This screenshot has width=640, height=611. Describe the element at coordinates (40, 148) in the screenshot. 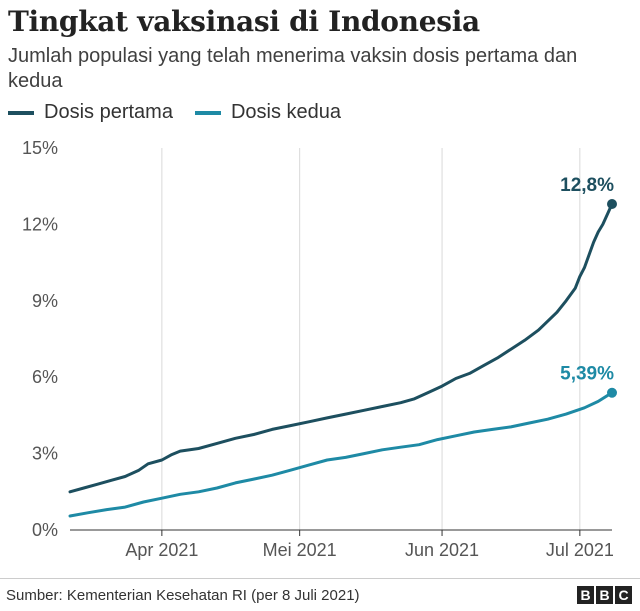

I see `y-tick-label: 15%` at that location.